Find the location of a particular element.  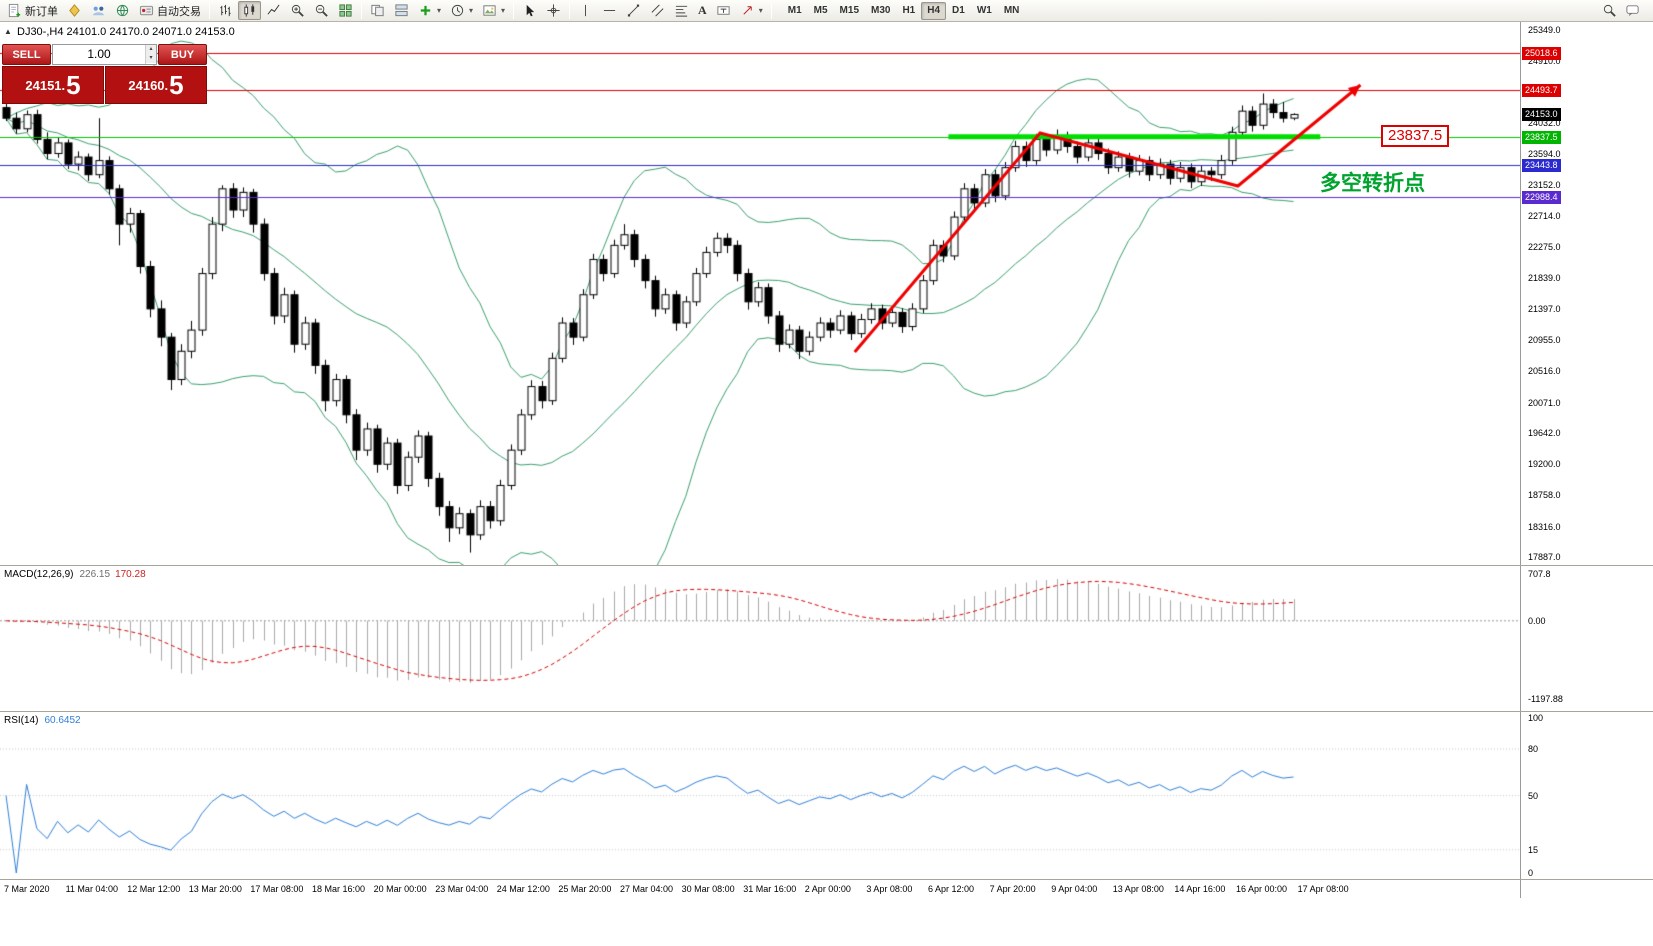

timeframe-w1-button: W1 is located at coordinates (984, 11).